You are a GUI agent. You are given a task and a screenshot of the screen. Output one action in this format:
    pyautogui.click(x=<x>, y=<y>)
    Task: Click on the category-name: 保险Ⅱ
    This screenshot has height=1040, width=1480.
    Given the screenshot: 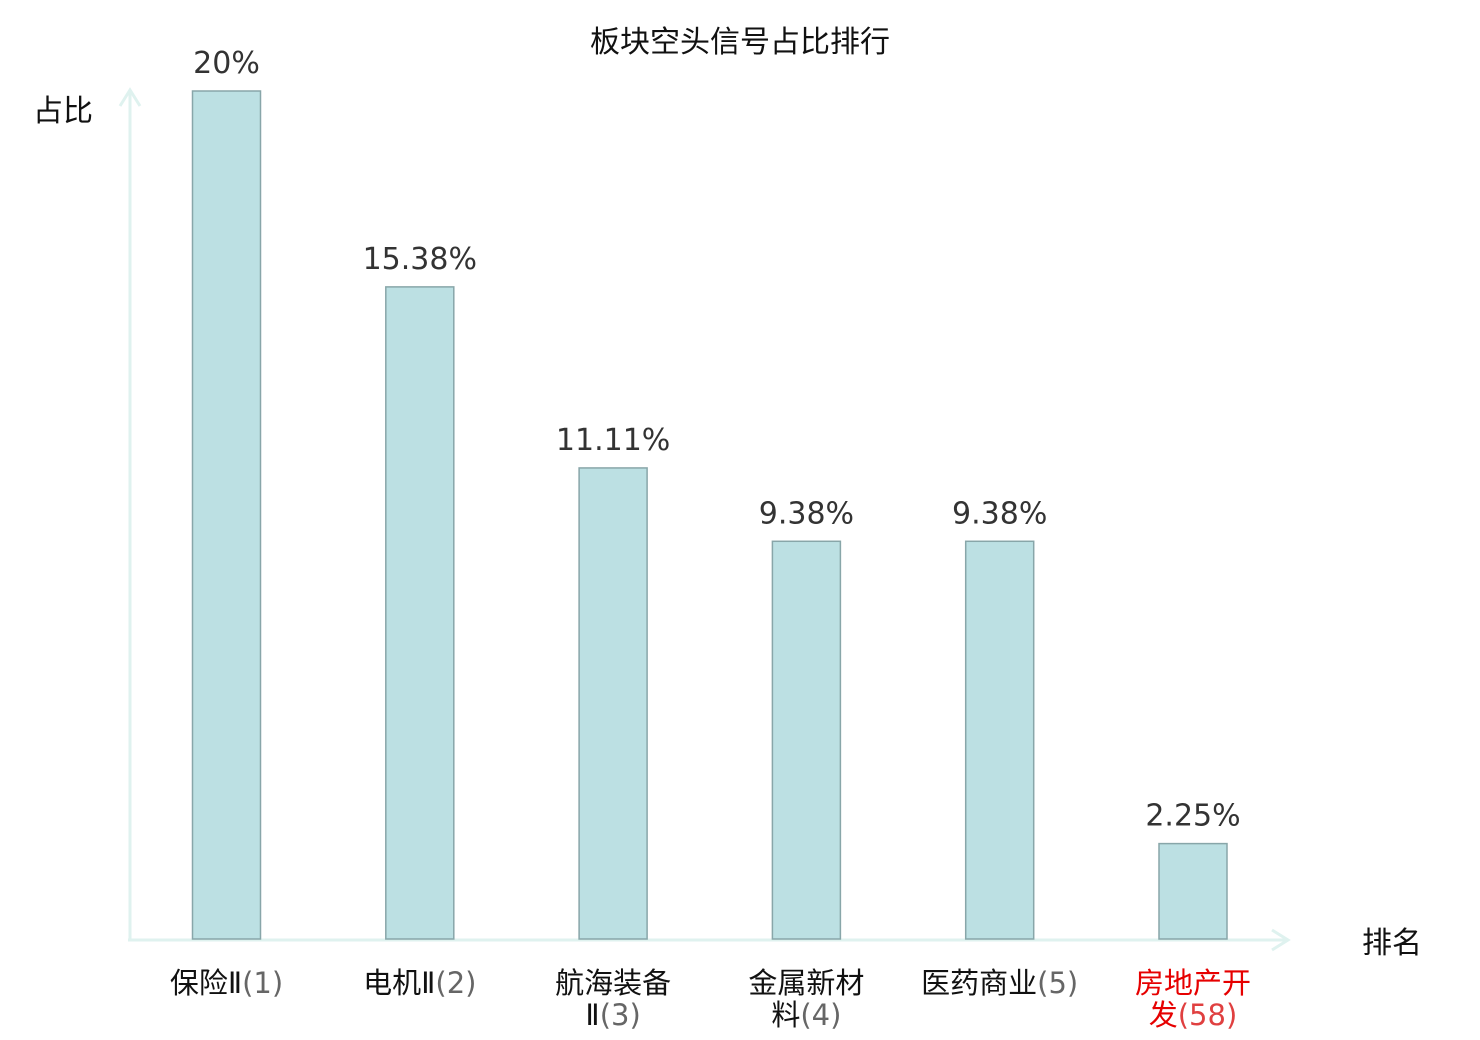 What is the action you would take?
    pyautogui.click(x=206, y=983)
    